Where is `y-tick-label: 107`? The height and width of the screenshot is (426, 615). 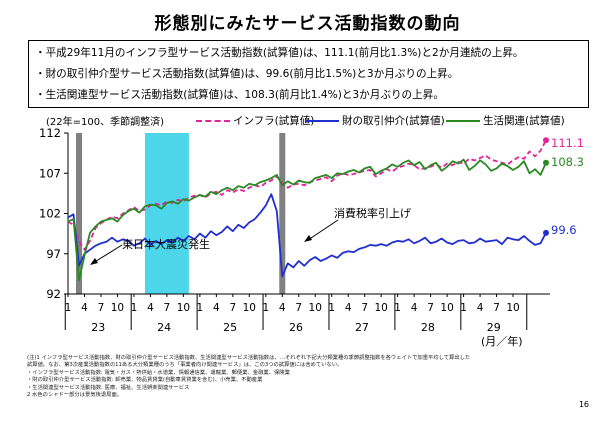 y-tick-label: 107 is located at coordinates (50, 173).